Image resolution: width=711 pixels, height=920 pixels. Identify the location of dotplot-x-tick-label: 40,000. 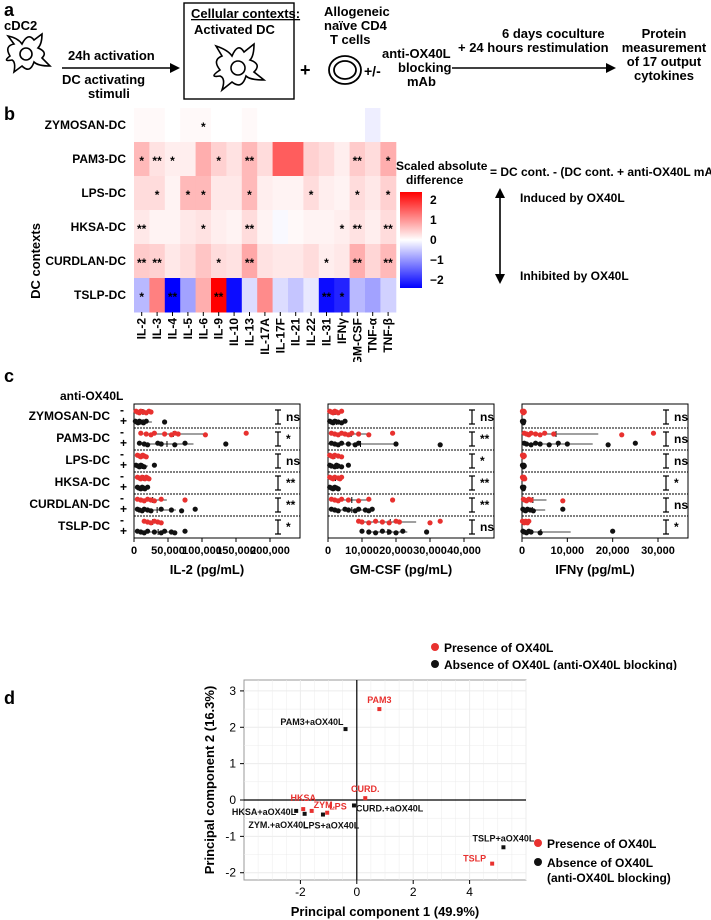
(464, 551).